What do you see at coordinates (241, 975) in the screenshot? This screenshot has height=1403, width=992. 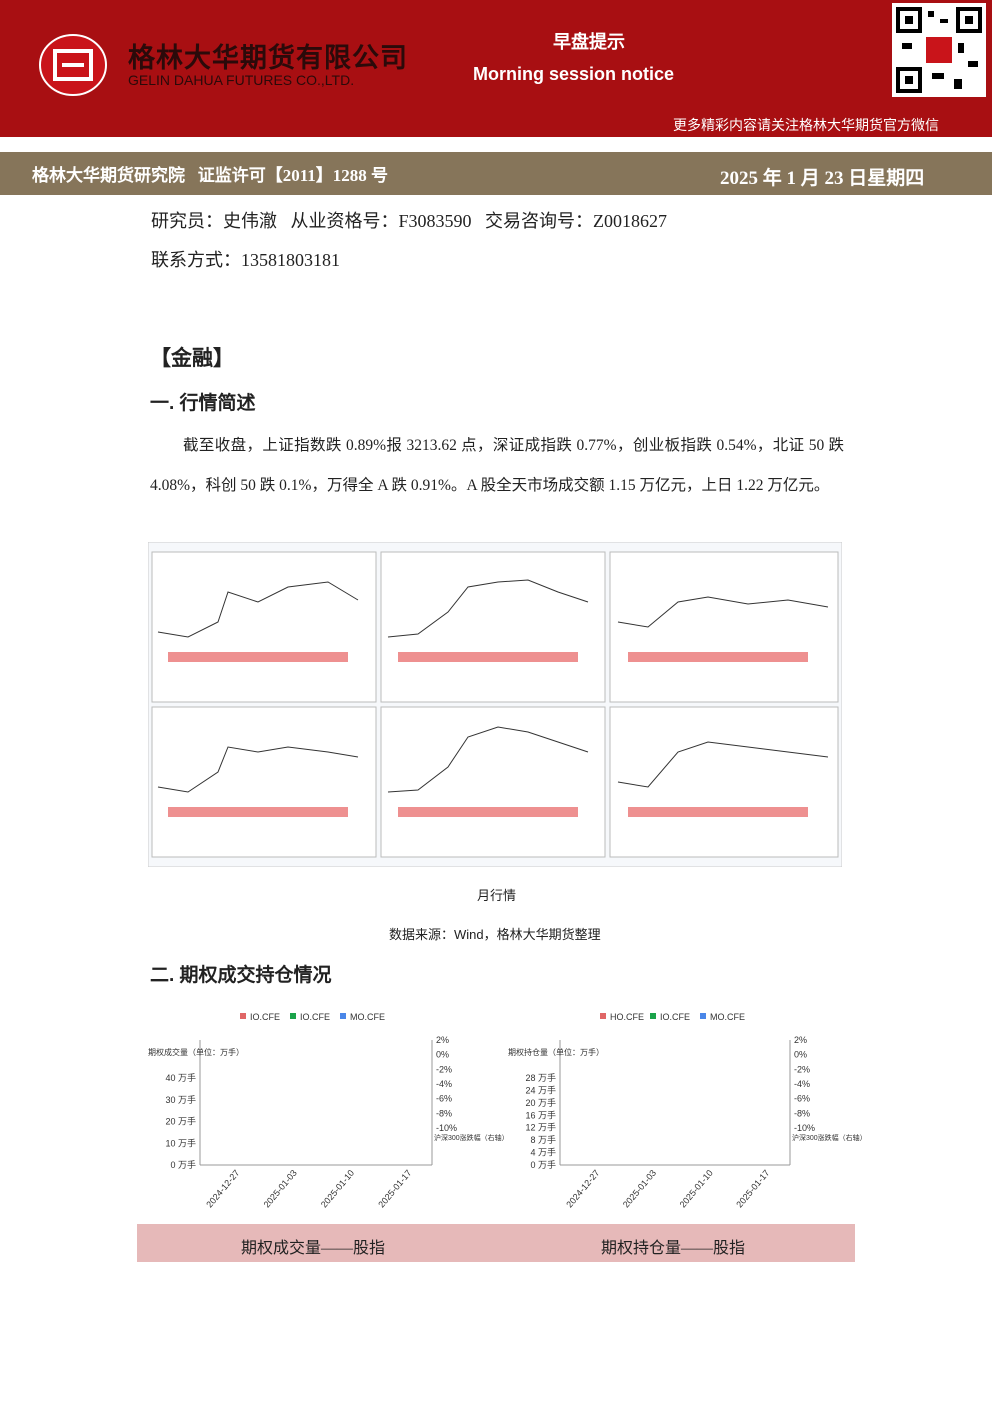 I see `heading: 二. 期权成交持仓情况` at bounding box center [241, 975].